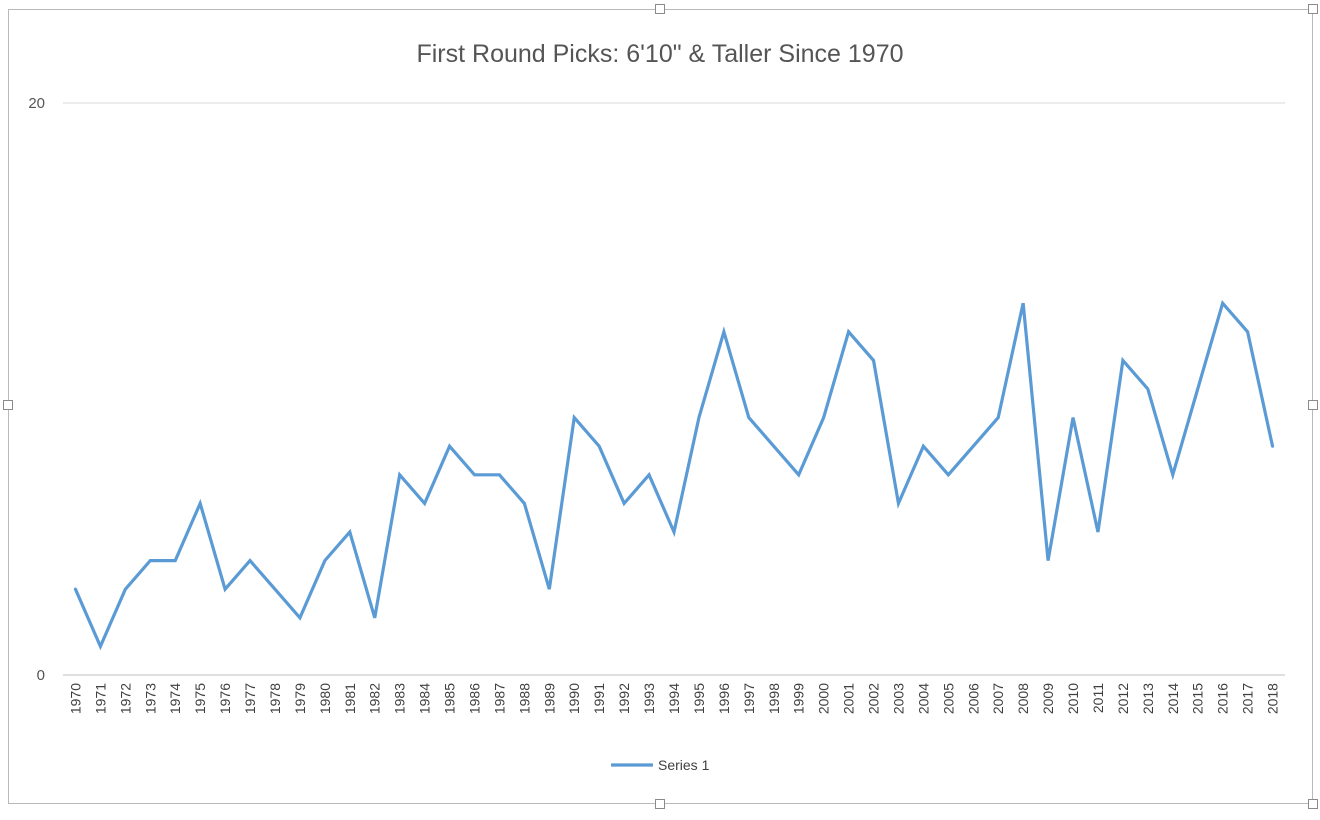  What do you see at coordinates (684, 765) in the screenshot?
I see `legend-label-1: Series 1` at bounding box center [684, 765].